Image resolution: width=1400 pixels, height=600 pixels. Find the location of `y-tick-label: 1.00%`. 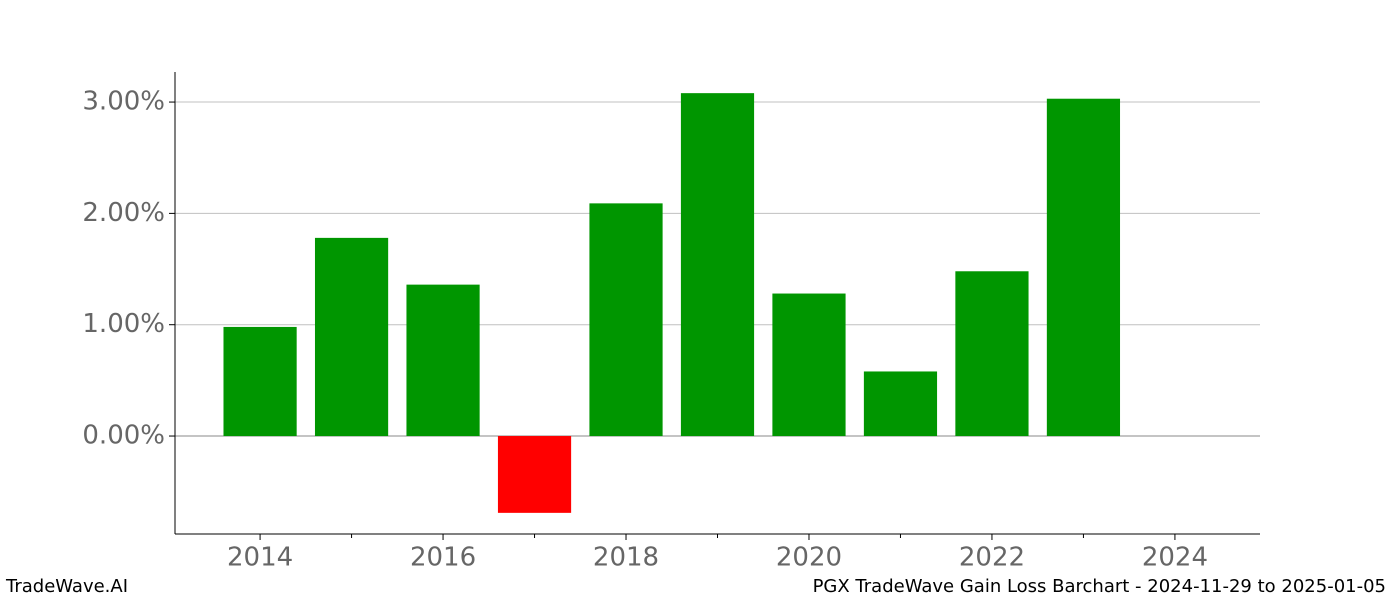

y-tick-label: 1.00% is located at coordinates (123, 324).